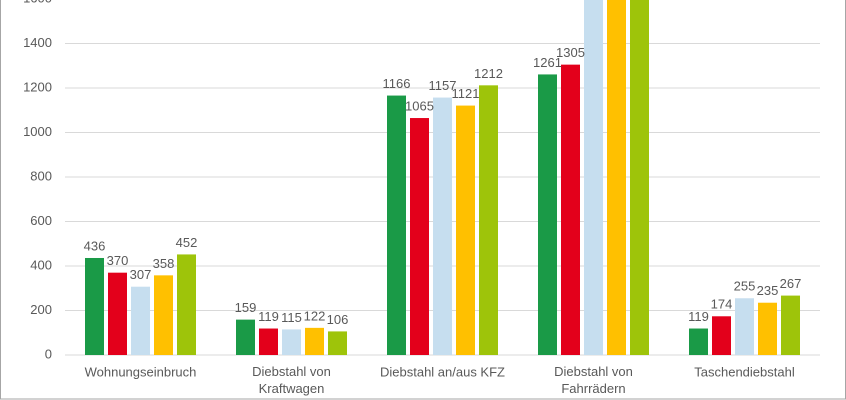  I want to click on data-label: 307, so click(141, 274).